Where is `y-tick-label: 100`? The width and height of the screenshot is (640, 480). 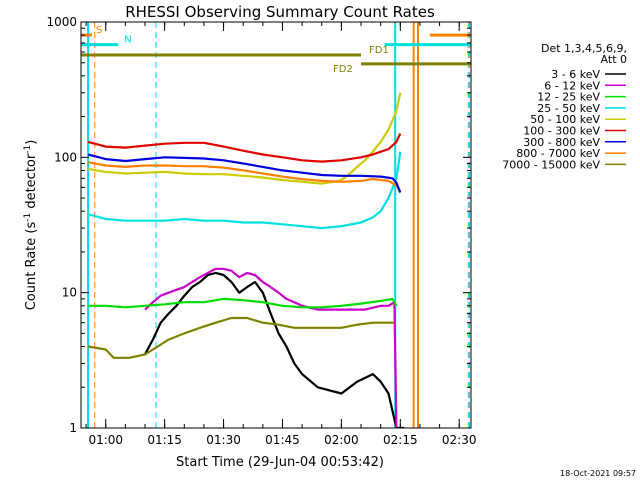
y-tick-label: 100 is located at coordinates (65, 157).